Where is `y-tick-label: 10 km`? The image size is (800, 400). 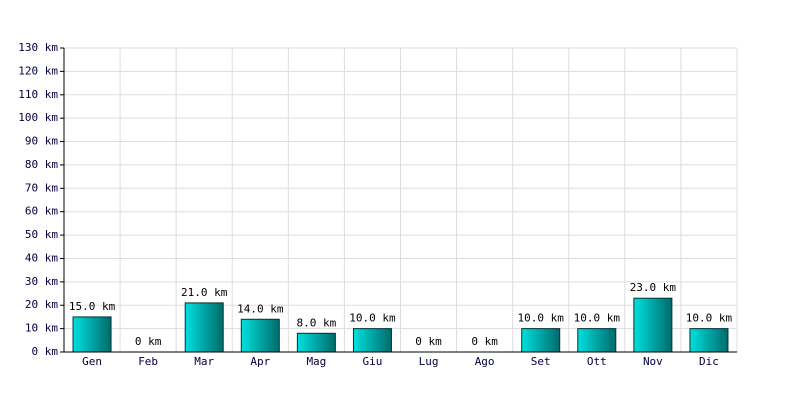 y-tick-label: 10 km is located at coordinates (41, 328).